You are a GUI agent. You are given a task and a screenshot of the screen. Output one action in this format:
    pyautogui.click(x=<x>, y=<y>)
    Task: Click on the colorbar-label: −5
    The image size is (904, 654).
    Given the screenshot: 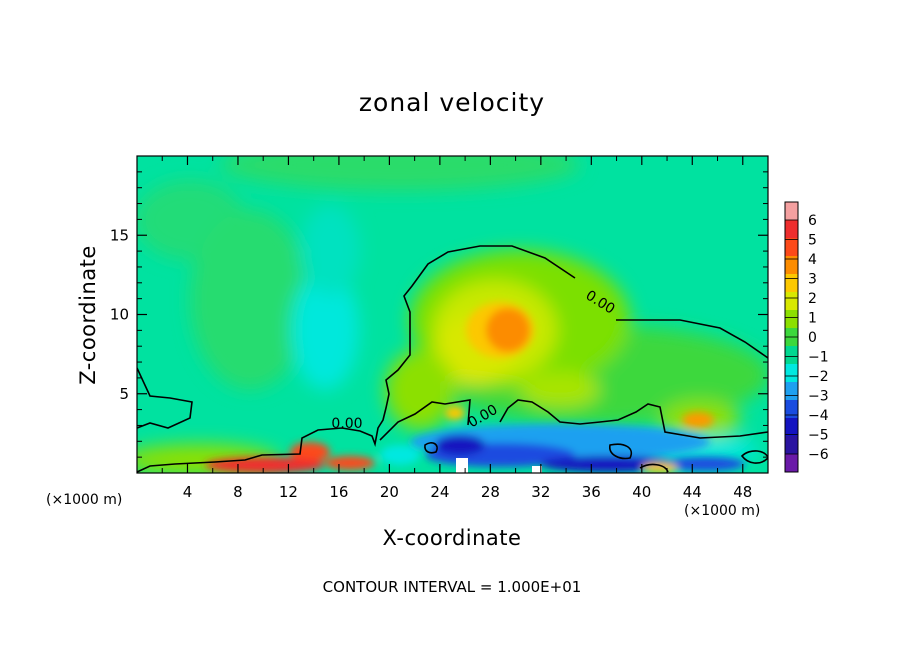 What is the action you would take?
    pyautogui.click(x=818, y=436)
    